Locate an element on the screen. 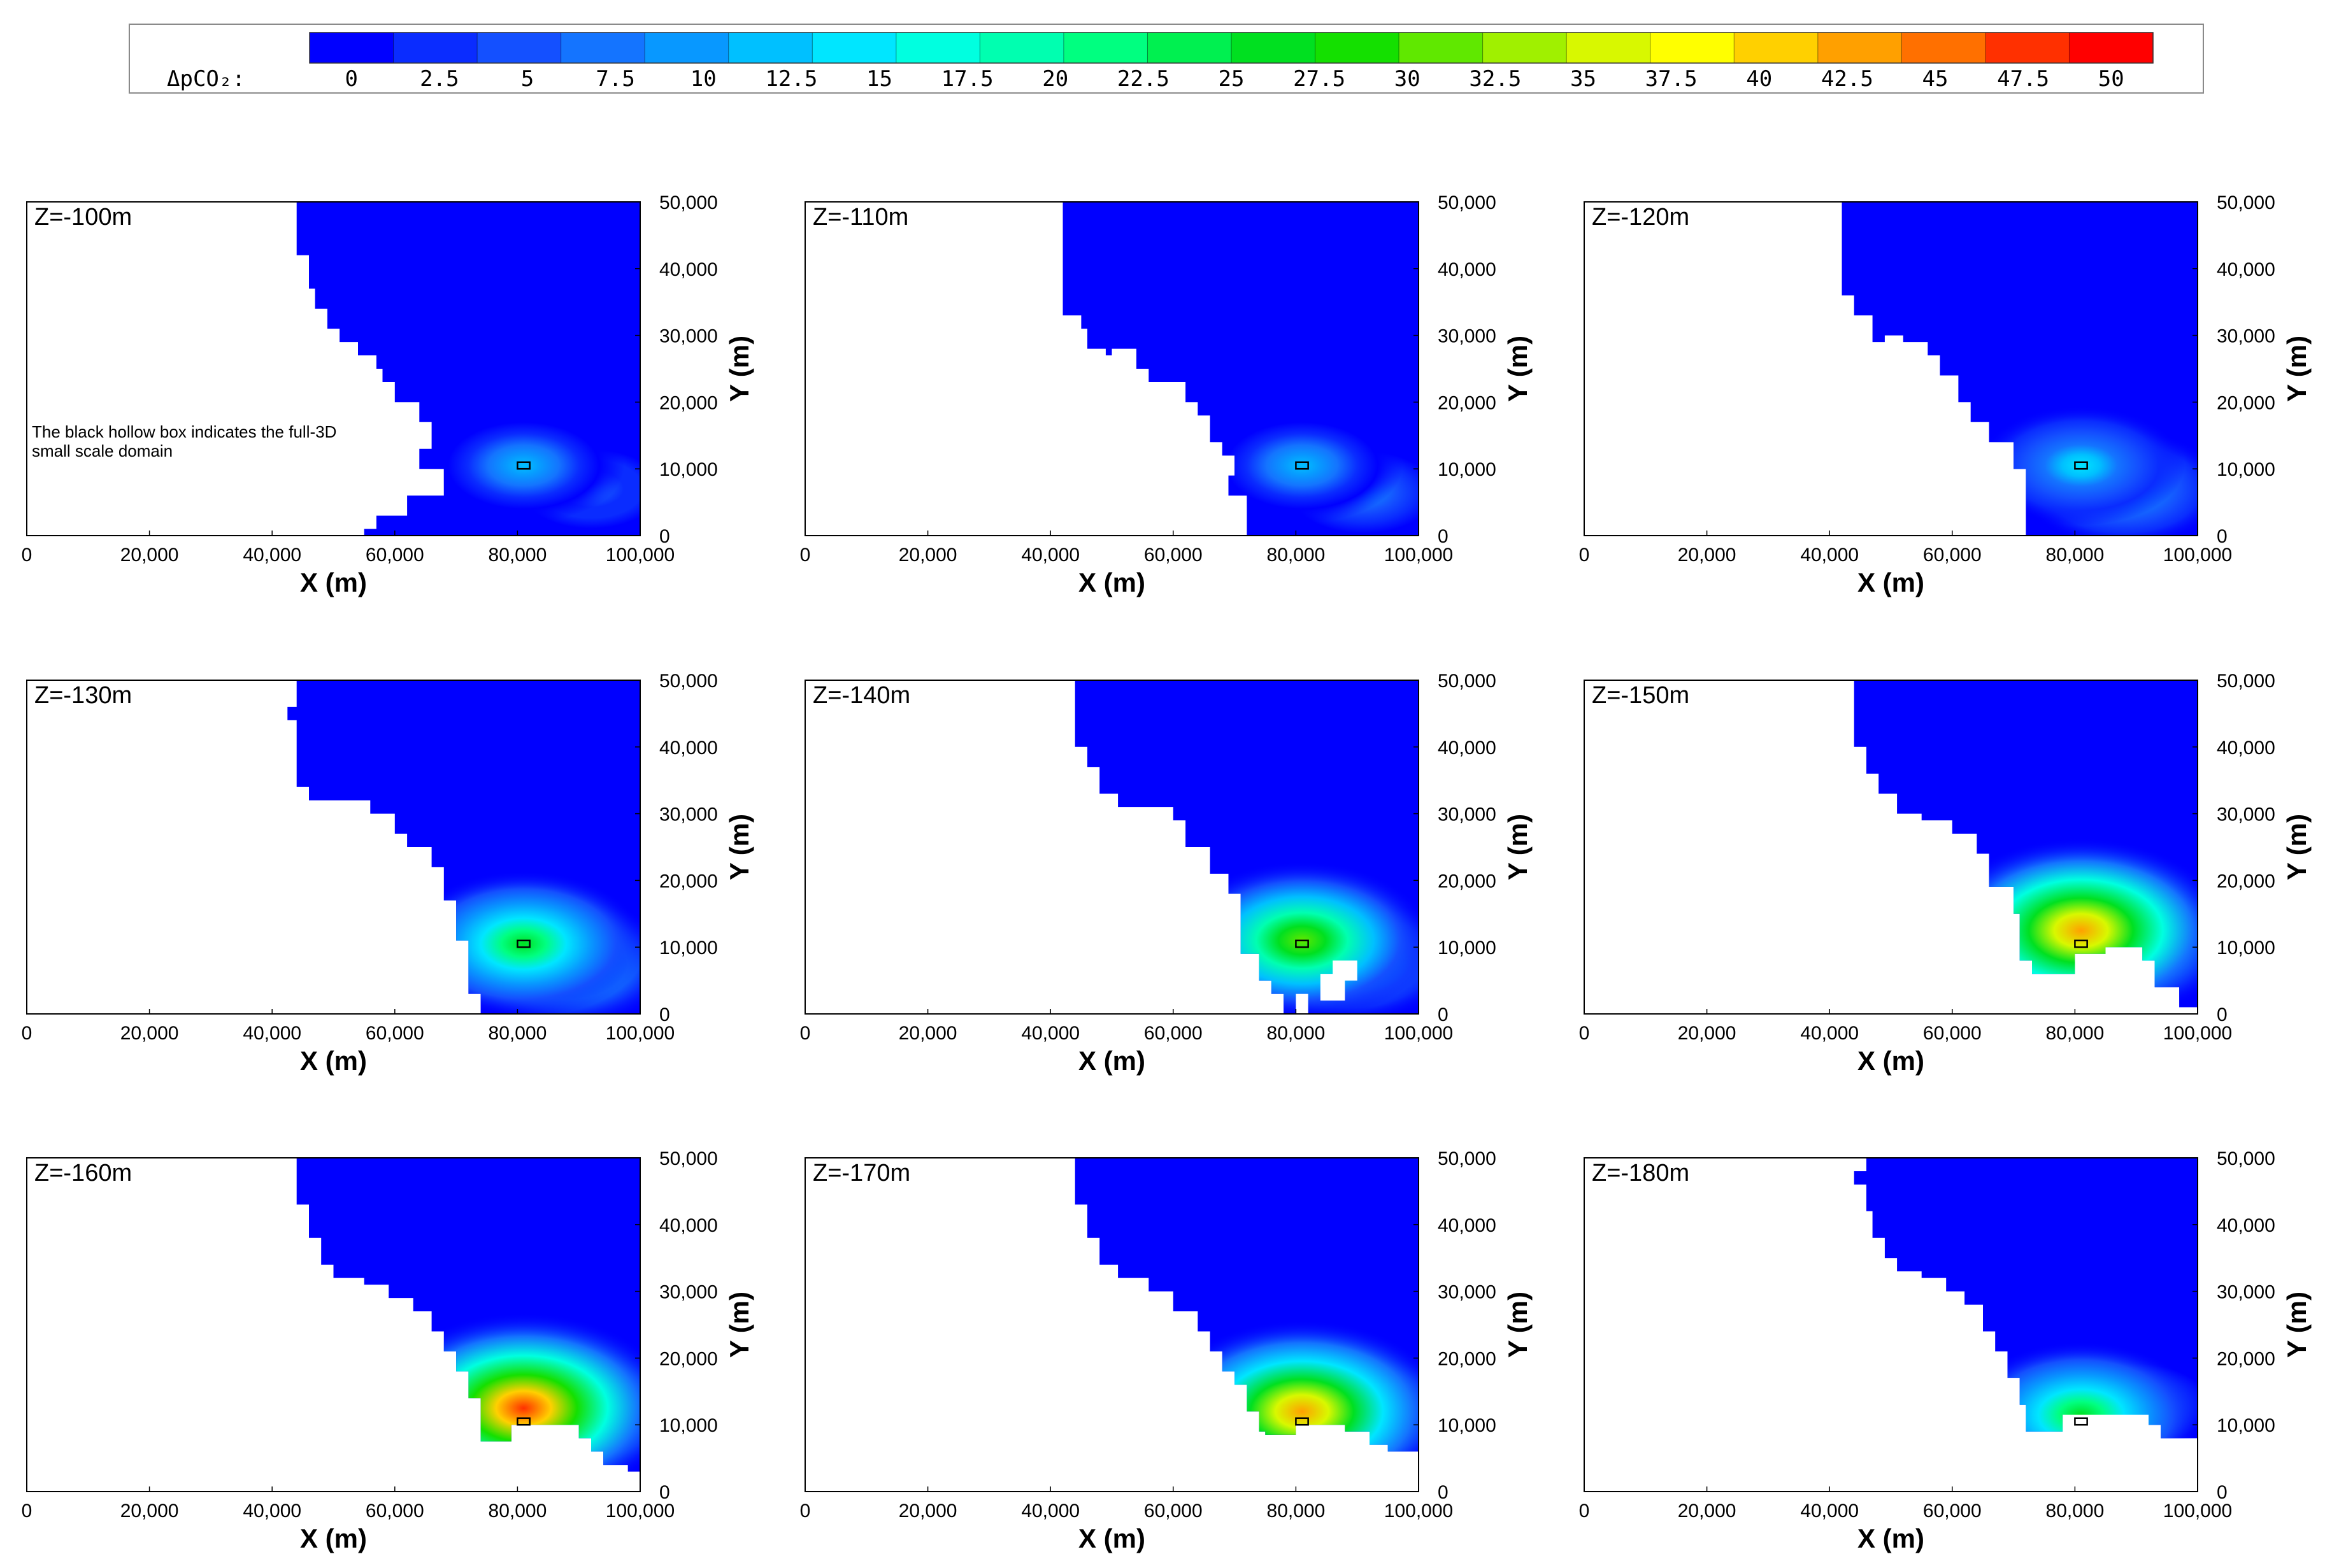 The height and width of the screenshot is (1568, 2325). colorbar-tick-label: 32.5 is located at coordinates (1495, 79).